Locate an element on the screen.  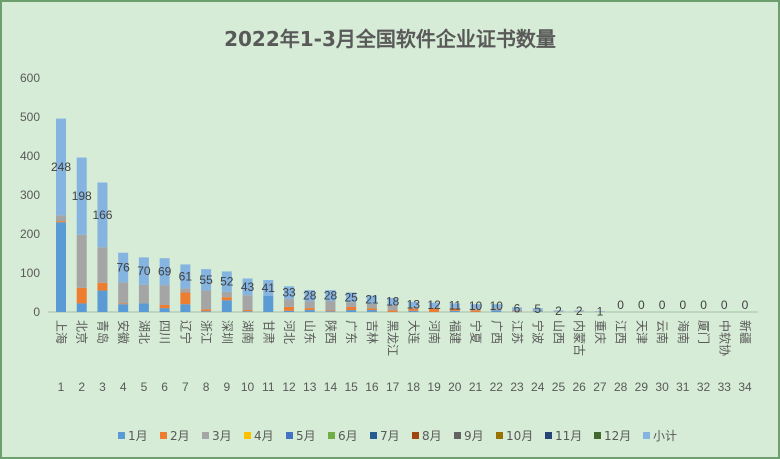
data-label: 198 is located at coordinates (82, 196).